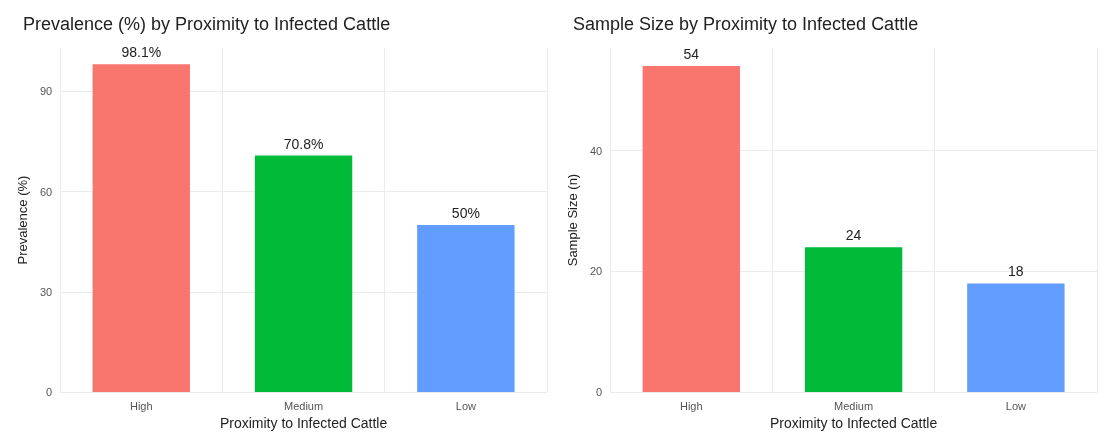 This screenshot has width=1115, height=443. Describe the element at coordinates (141, 52) in the screenshot. I see `data-label: 98.1%` at that location.